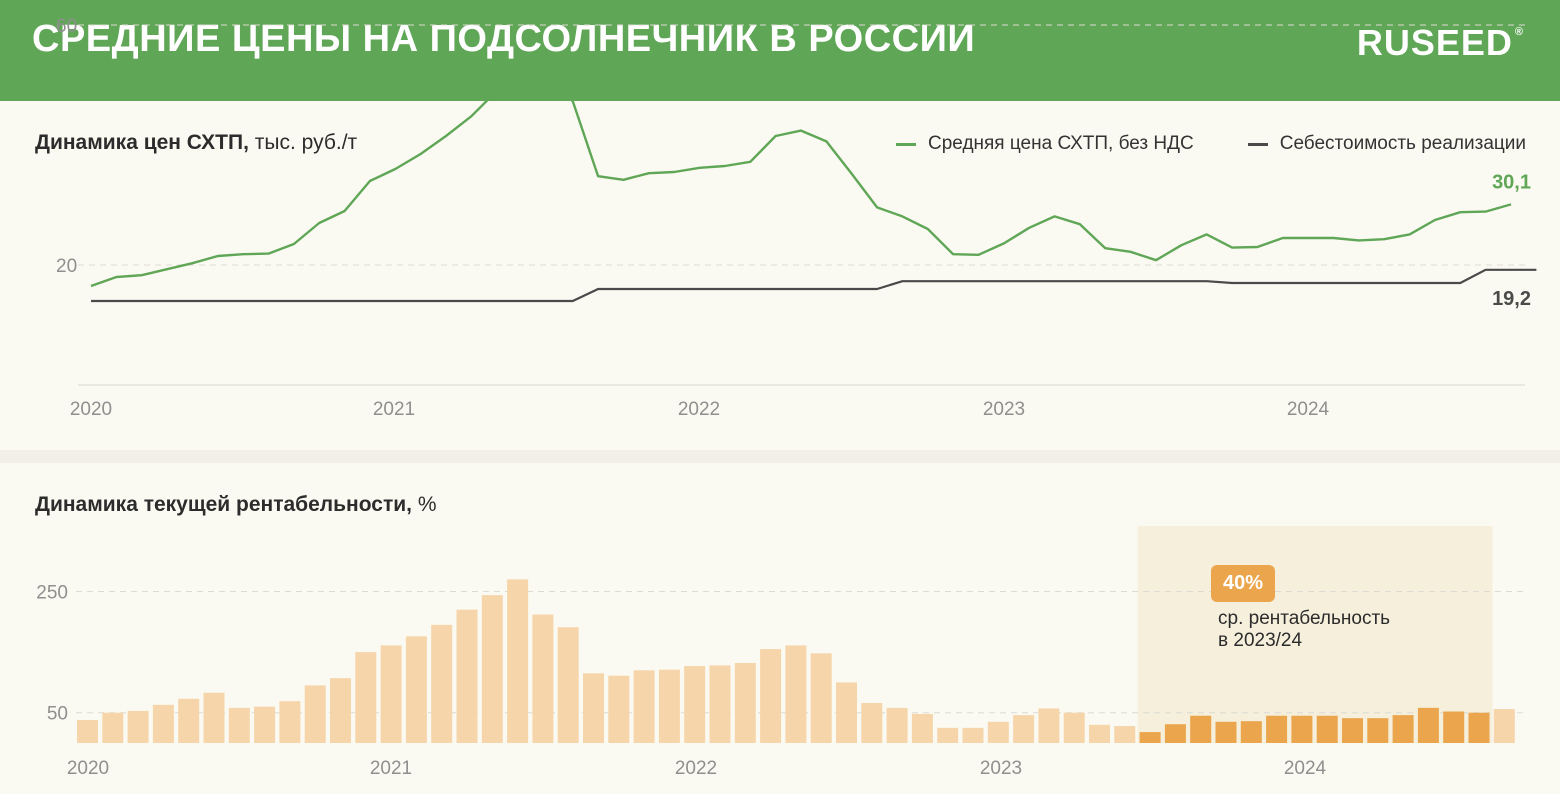 The width and height of the screenshot is (1560, 794). I want to click on y-tick-label: 250, so click(52, 593).